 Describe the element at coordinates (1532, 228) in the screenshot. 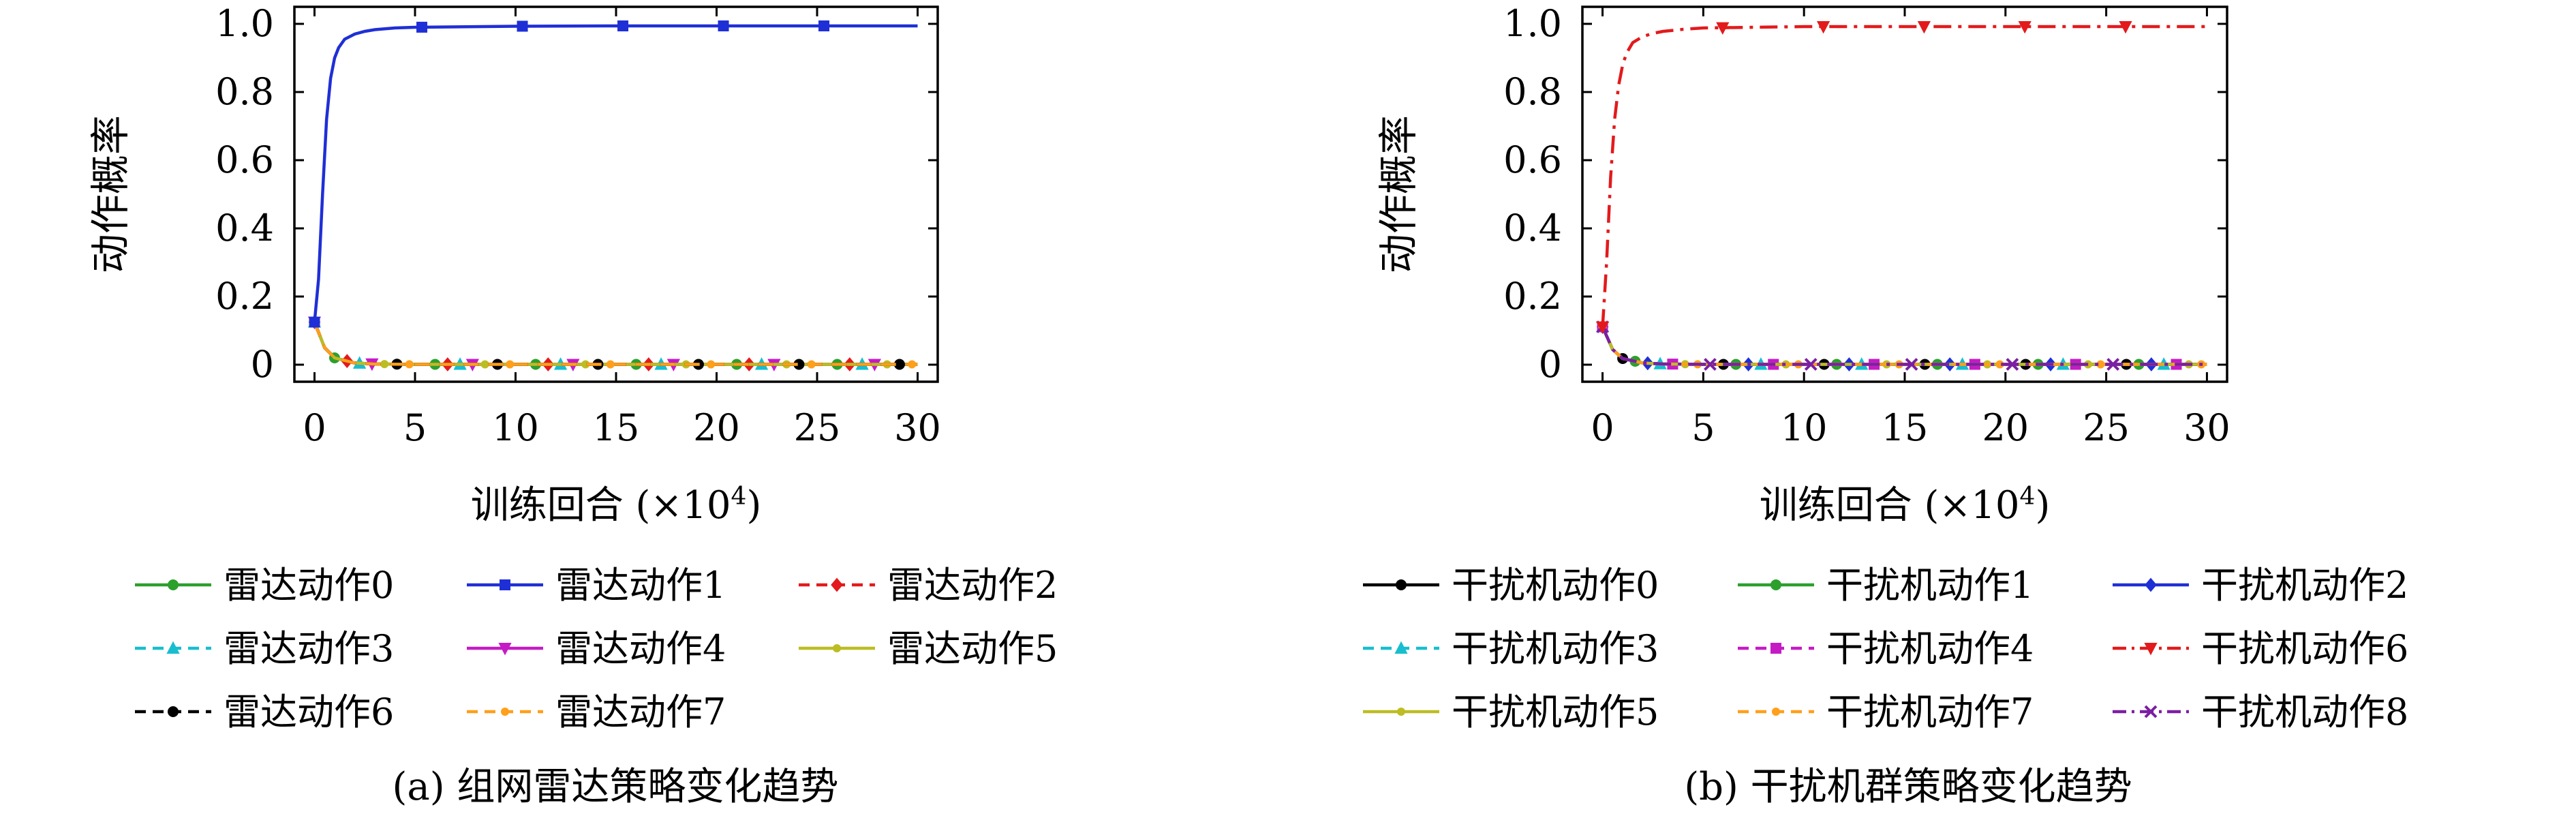

I see `y-tick-label: 0.4` at that location.